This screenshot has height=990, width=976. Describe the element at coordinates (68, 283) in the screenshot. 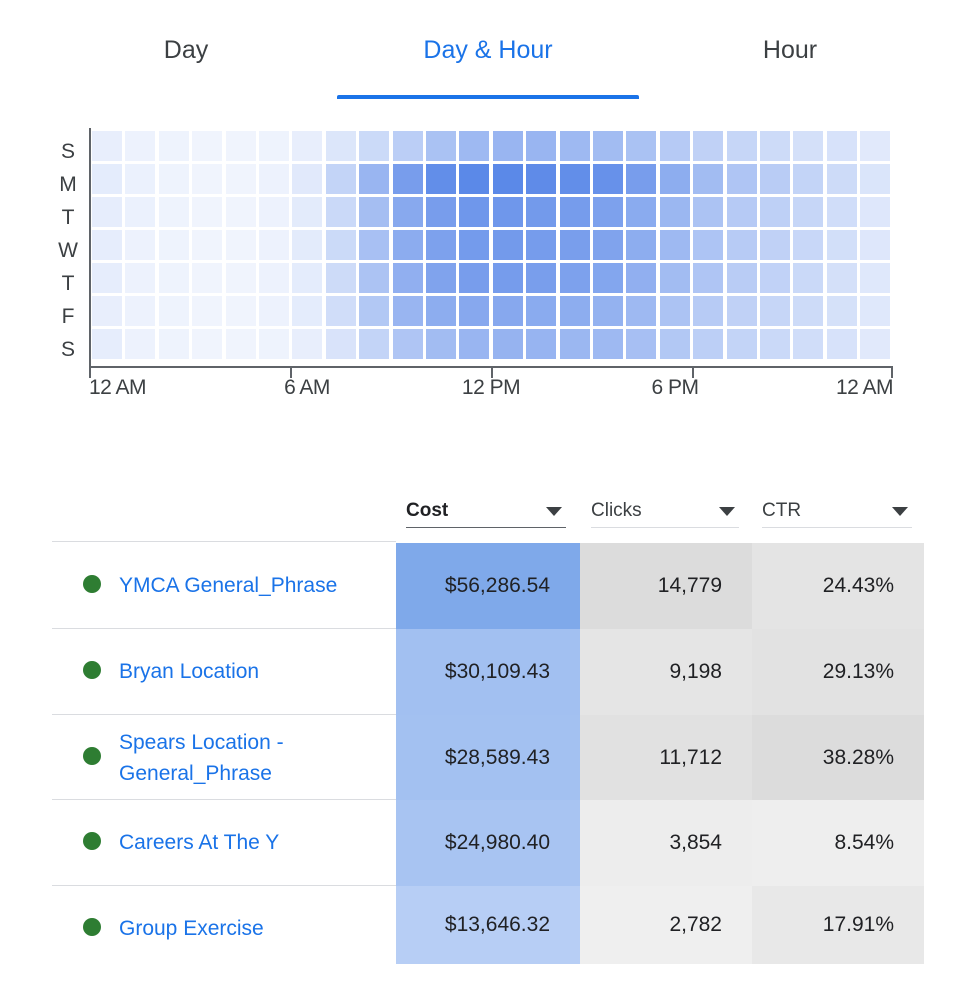

I see `row-label-thursday: T` at that location.